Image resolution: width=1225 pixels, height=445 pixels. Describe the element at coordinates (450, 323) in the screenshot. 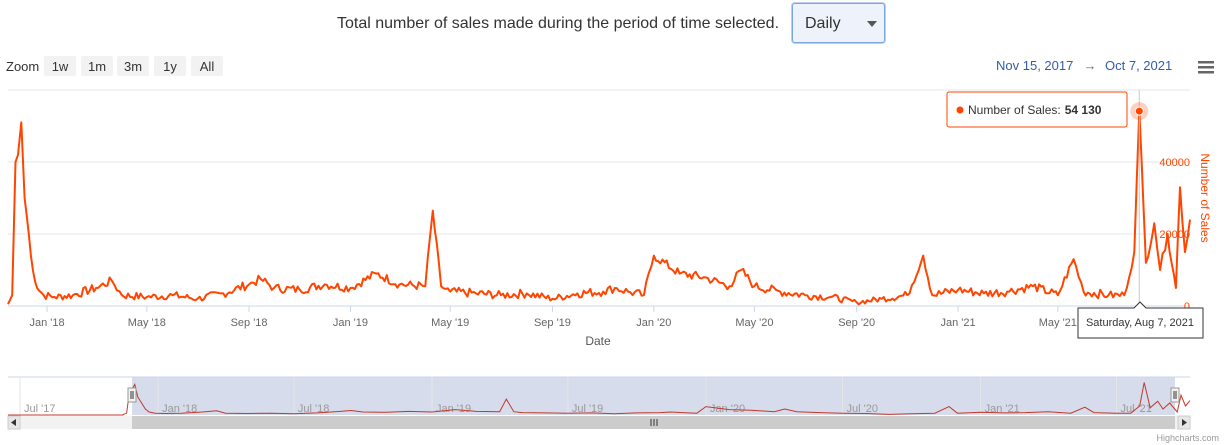

I see `x-tick-label: May '19` at that location.